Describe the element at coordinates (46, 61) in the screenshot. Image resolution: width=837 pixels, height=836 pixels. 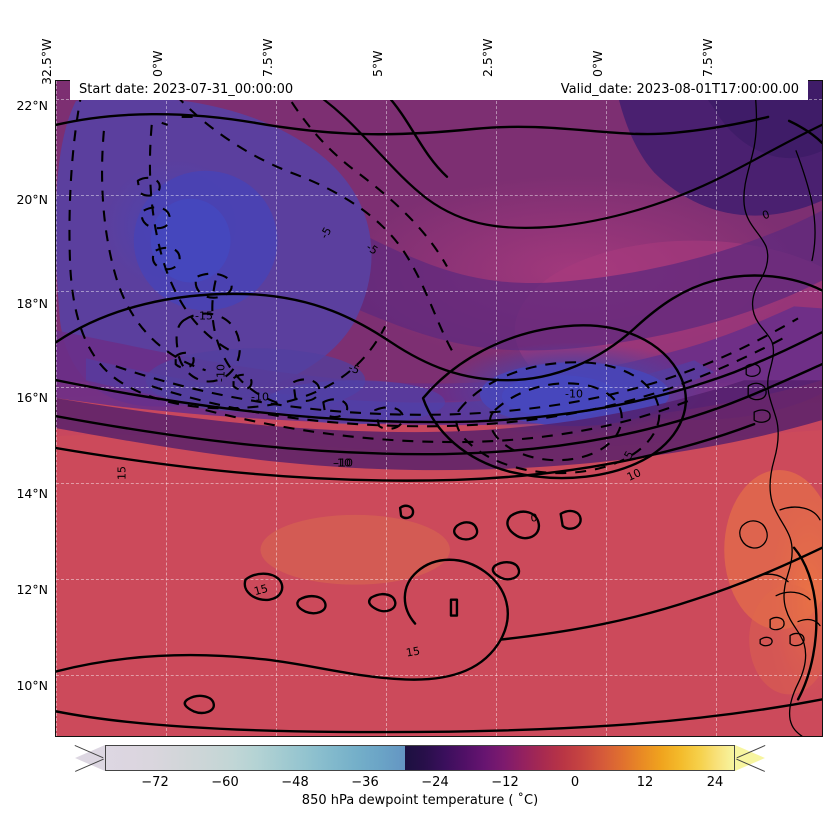
I see `x-tick-label: 32.5°W` at that location.